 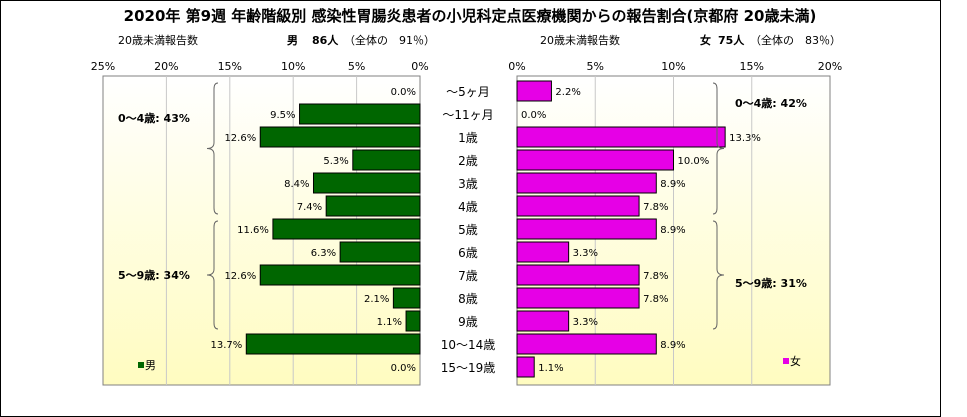 What do you see at coordinates (389, 322) in the screenshot?
I see `male-value-label: 1.1%` at bounding box center [389, 322].